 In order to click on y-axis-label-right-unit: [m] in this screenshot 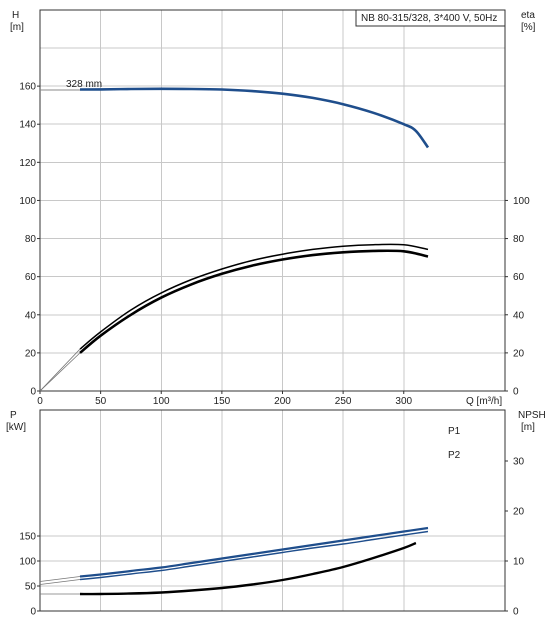, I will do `click(528, 427)`.